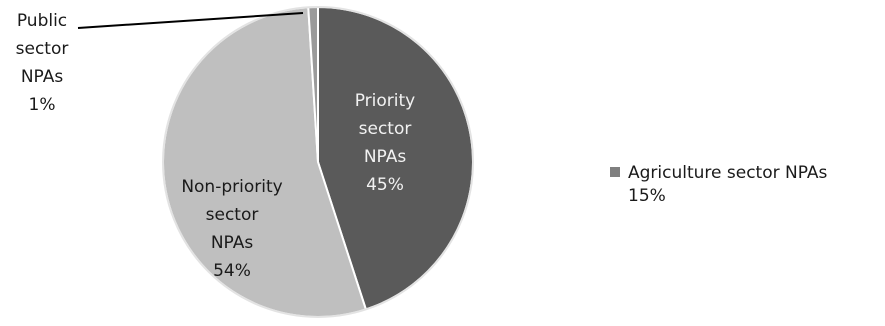 The height and width of the screenshot is (326, 885). What do you see at coordinates (385, 101) in the screenshot?
I see `slice-label-line: Priority` at bounding box center [385, 101].